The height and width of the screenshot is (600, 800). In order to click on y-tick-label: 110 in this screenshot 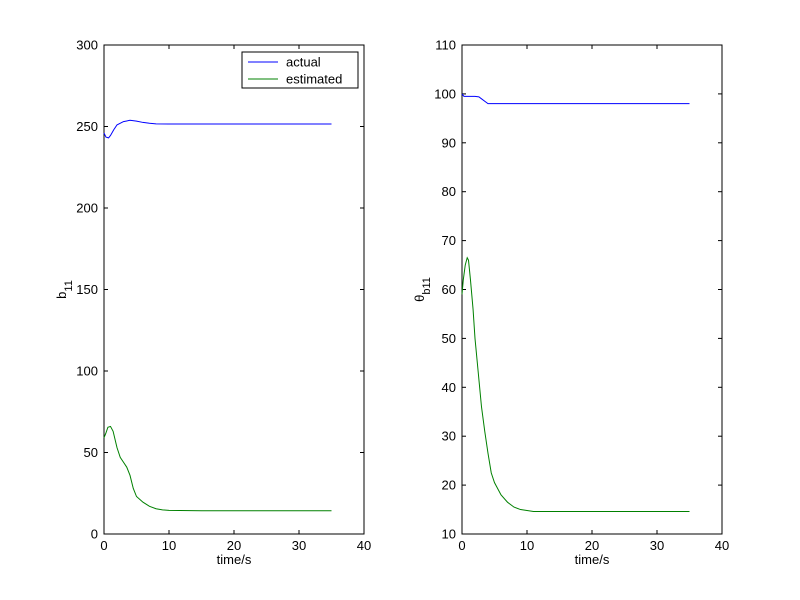, I will do `click(445, 45)`.